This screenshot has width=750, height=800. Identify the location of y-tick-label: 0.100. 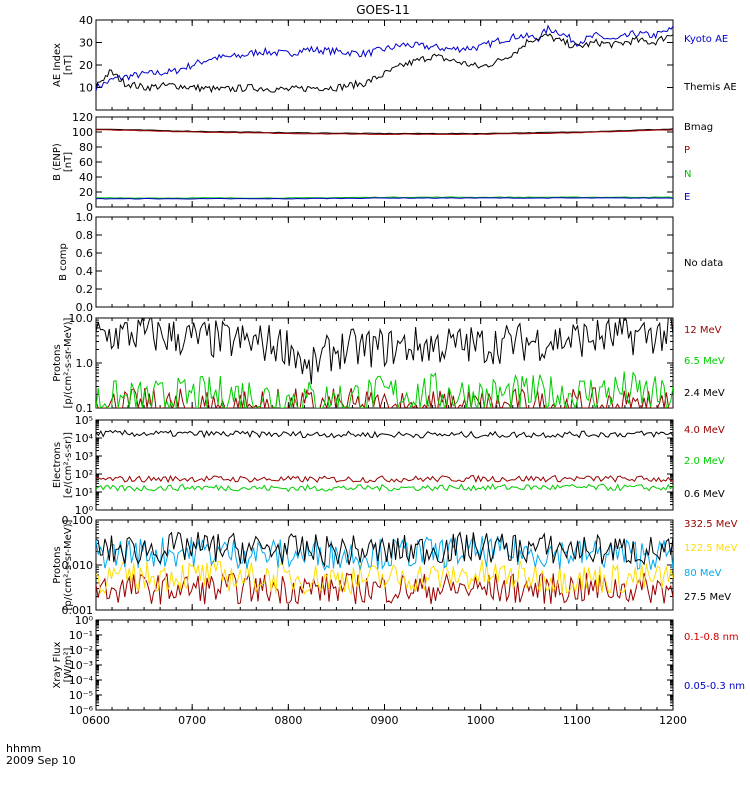
(78, 520).